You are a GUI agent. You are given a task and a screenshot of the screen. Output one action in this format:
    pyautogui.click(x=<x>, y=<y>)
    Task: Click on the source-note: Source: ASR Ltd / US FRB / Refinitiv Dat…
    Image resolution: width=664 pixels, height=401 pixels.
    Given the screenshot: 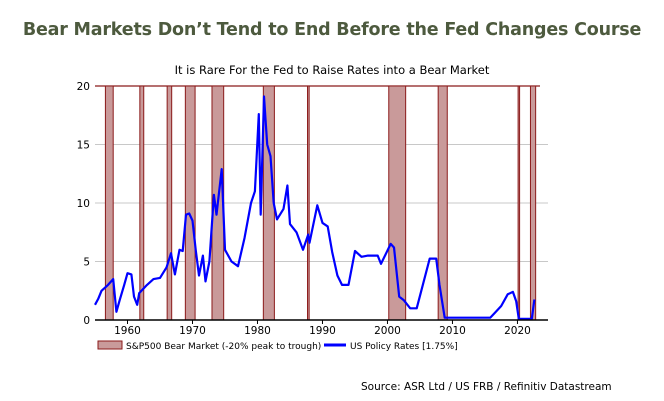 What is the action you would take?
    pyautogui.click(x=486, y=387)
    